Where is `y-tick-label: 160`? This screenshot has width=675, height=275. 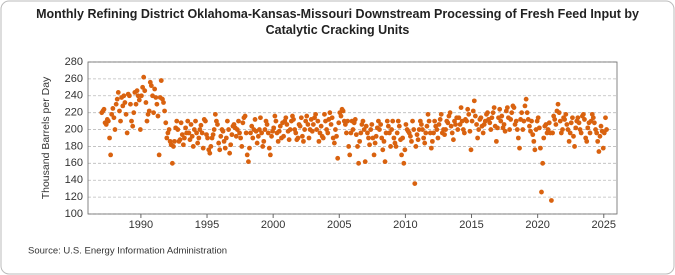
y-tick-label: 160 is located at coordinates (74, 163).